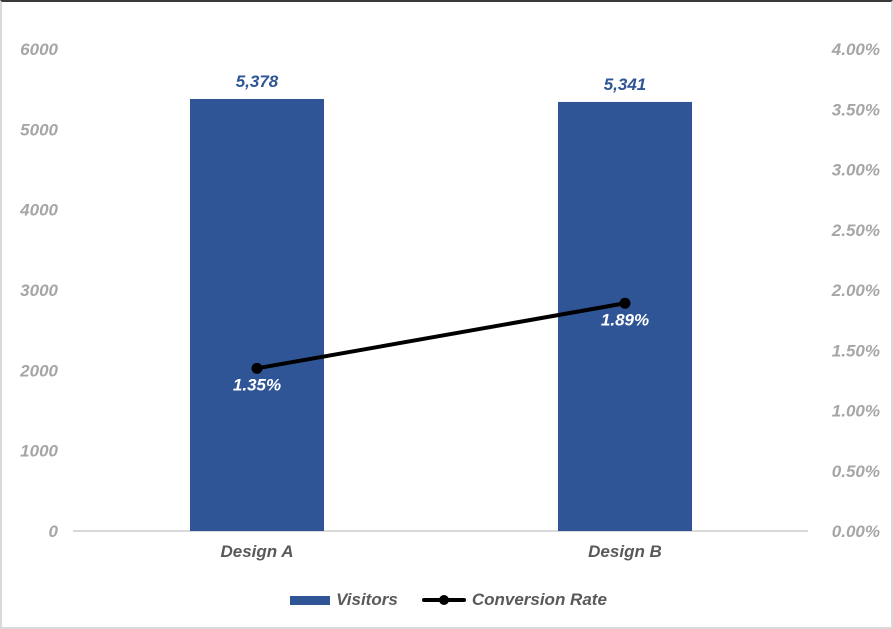  Describe the element at coordinates (256, 551) in the screenshot. I see `category-label: Design A` at that location.